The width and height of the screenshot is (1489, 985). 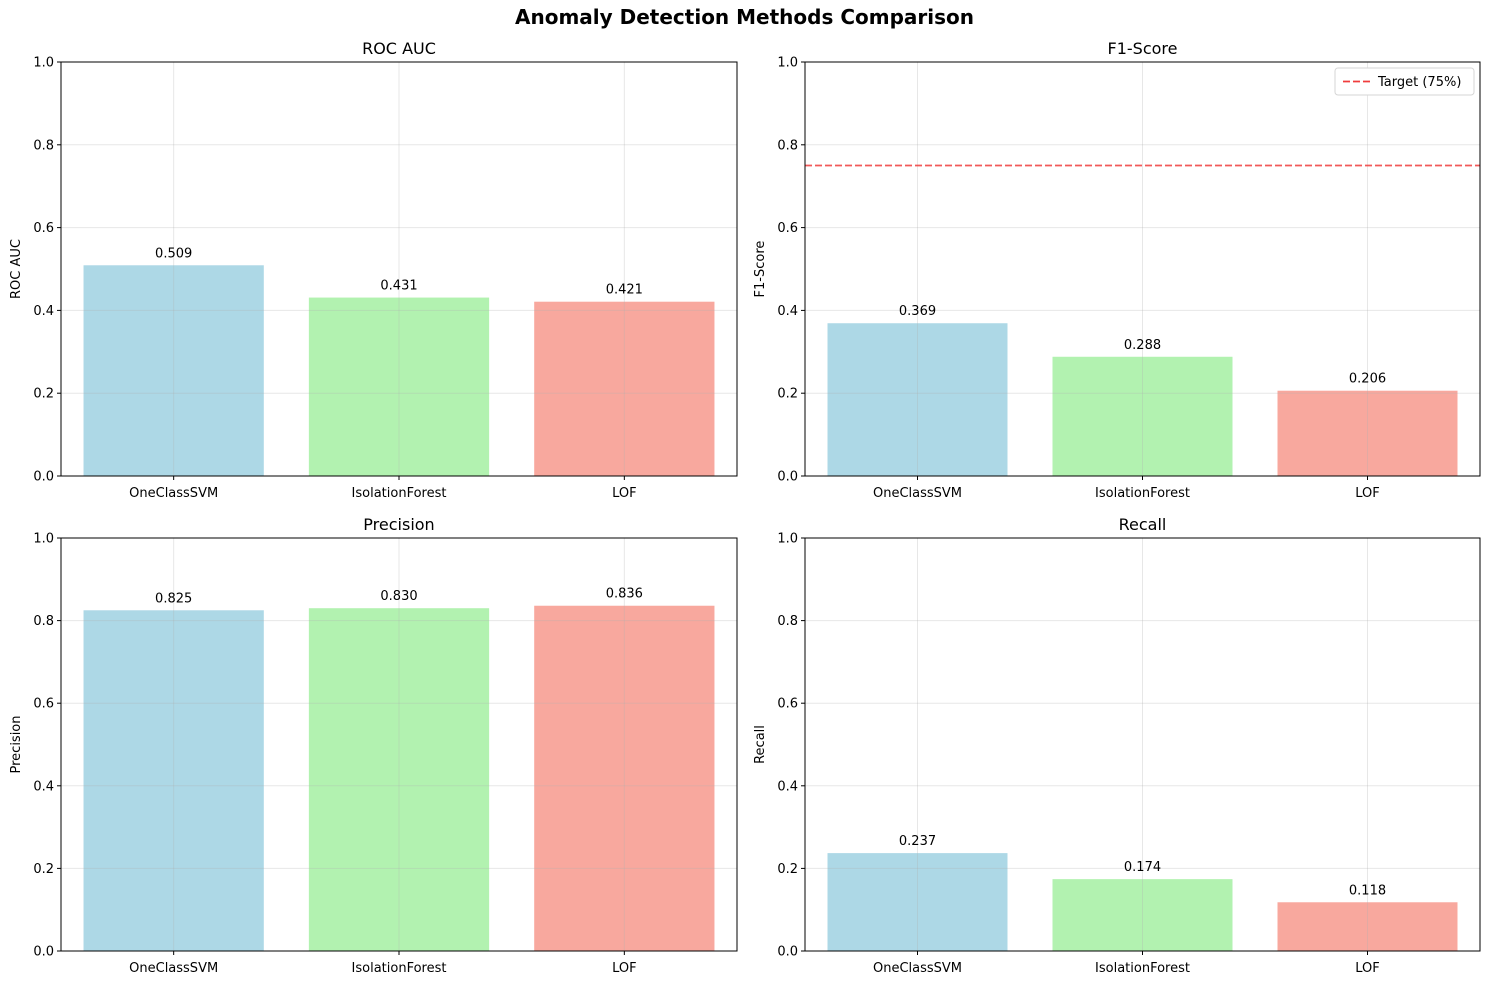 What do you see at coordinates (399, 493) in the screenshot?
I see `panel-1-xtick-label: IsolationForest` at bounding box center [399, 493].